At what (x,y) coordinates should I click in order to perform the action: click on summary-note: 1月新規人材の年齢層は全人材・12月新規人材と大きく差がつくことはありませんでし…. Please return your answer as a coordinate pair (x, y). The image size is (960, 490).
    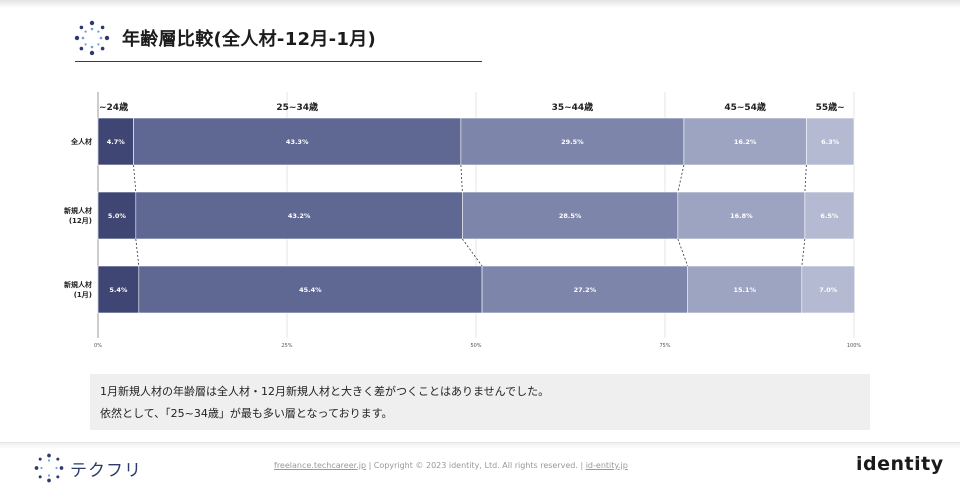
    Looking at the image, I should click on (480, 402).